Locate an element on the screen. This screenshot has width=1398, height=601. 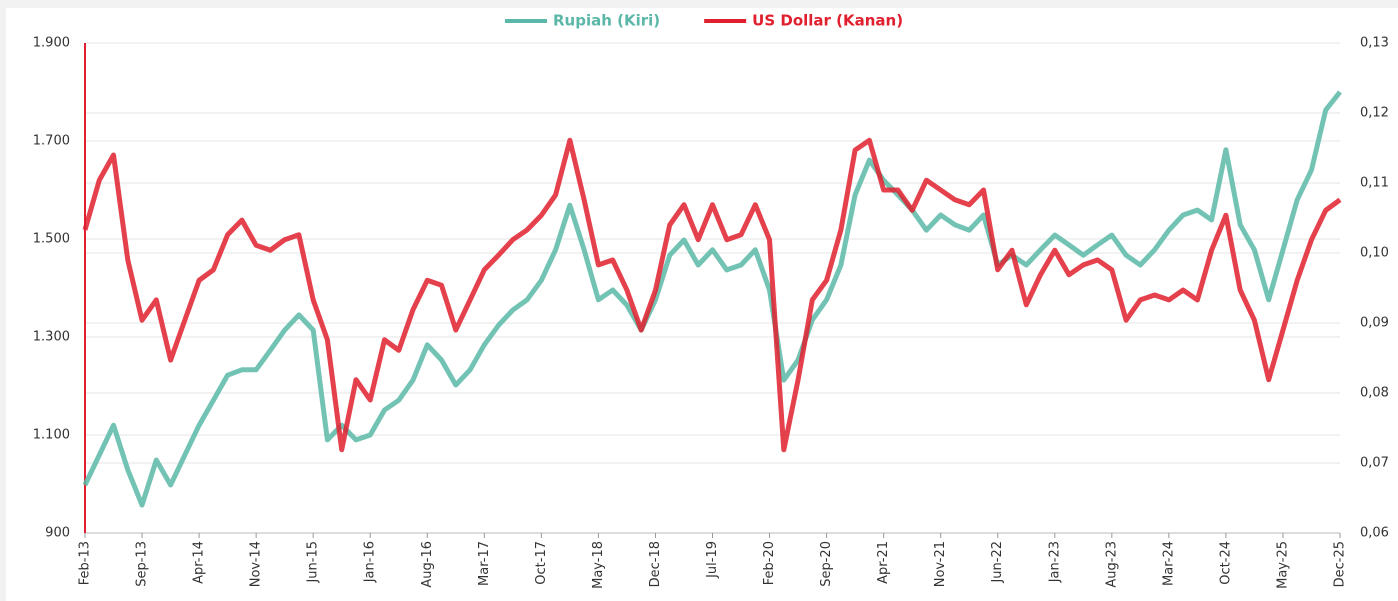
x-tick-label: Jun-22 is located at coordinates (997, 562).